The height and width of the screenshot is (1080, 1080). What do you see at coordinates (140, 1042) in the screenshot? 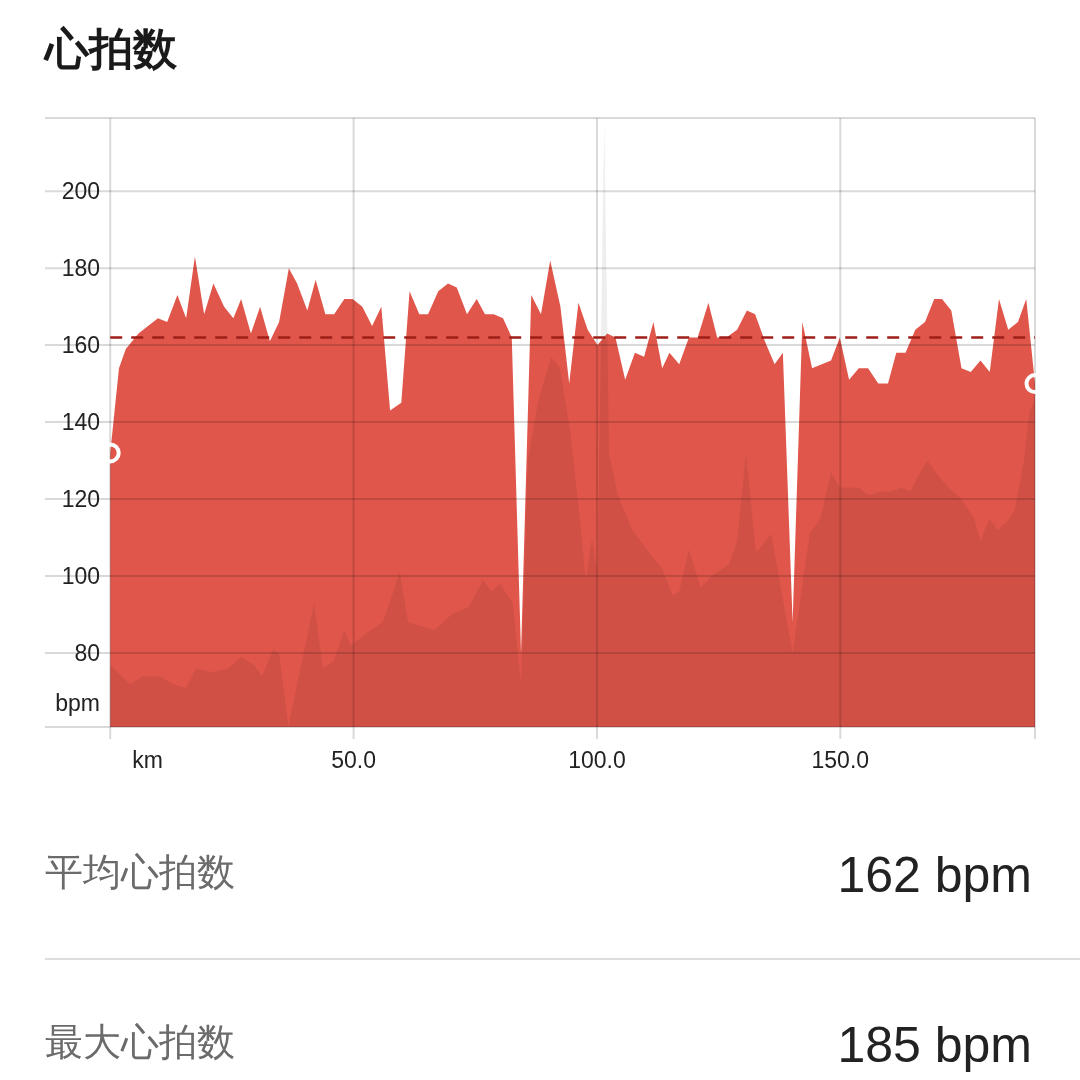
I see `text: 最大心拍数` at bounding box center [140, 1042].